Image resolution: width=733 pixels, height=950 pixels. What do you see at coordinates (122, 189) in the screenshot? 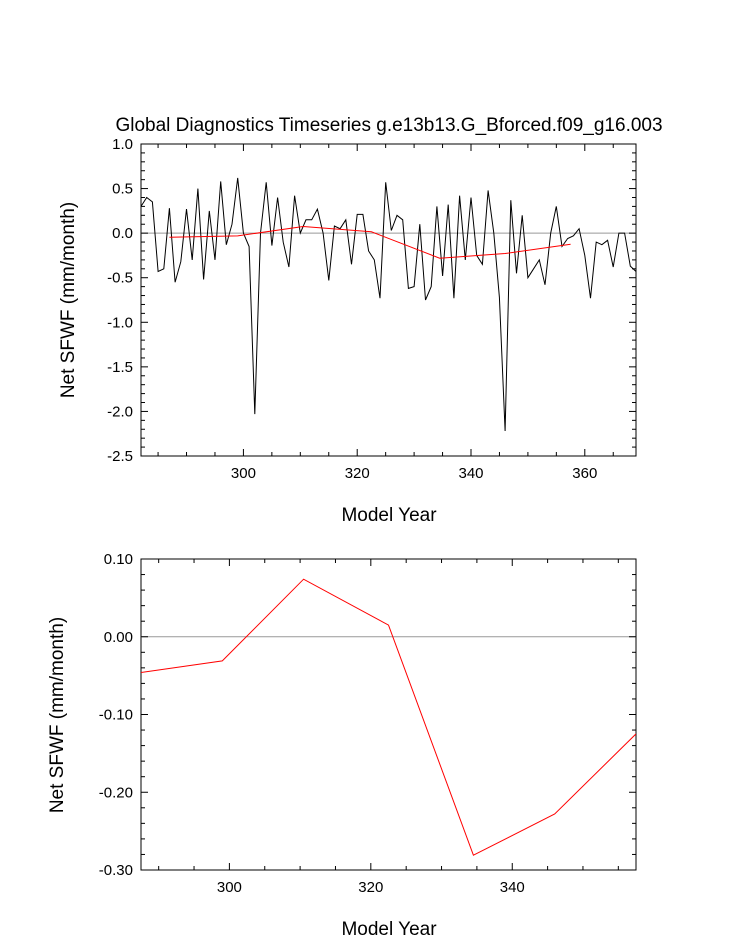
I see `panel-1-y-tick-label: 0.5` at bounding box center [122, 189].